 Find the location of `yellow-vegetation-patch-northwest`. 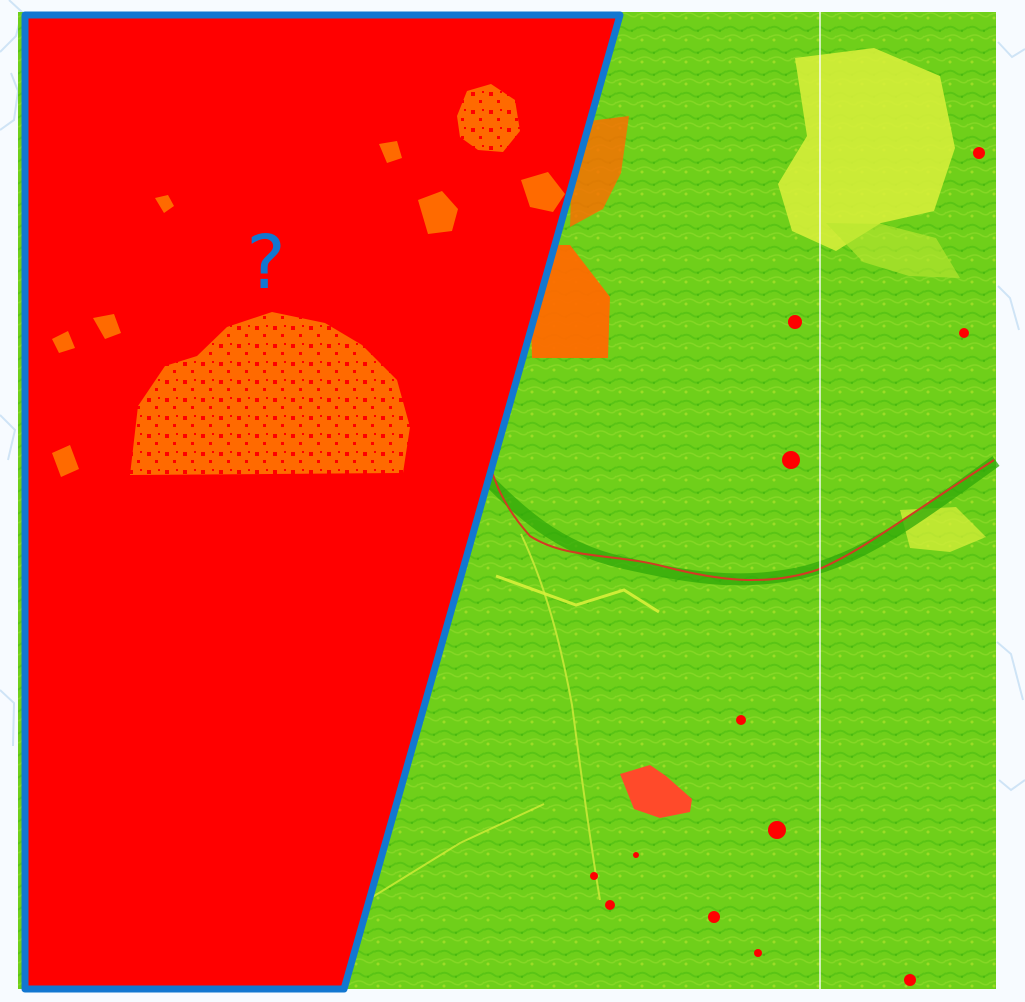

yellow-vegetation-patch-northwest is located at coordinates (893, 250).